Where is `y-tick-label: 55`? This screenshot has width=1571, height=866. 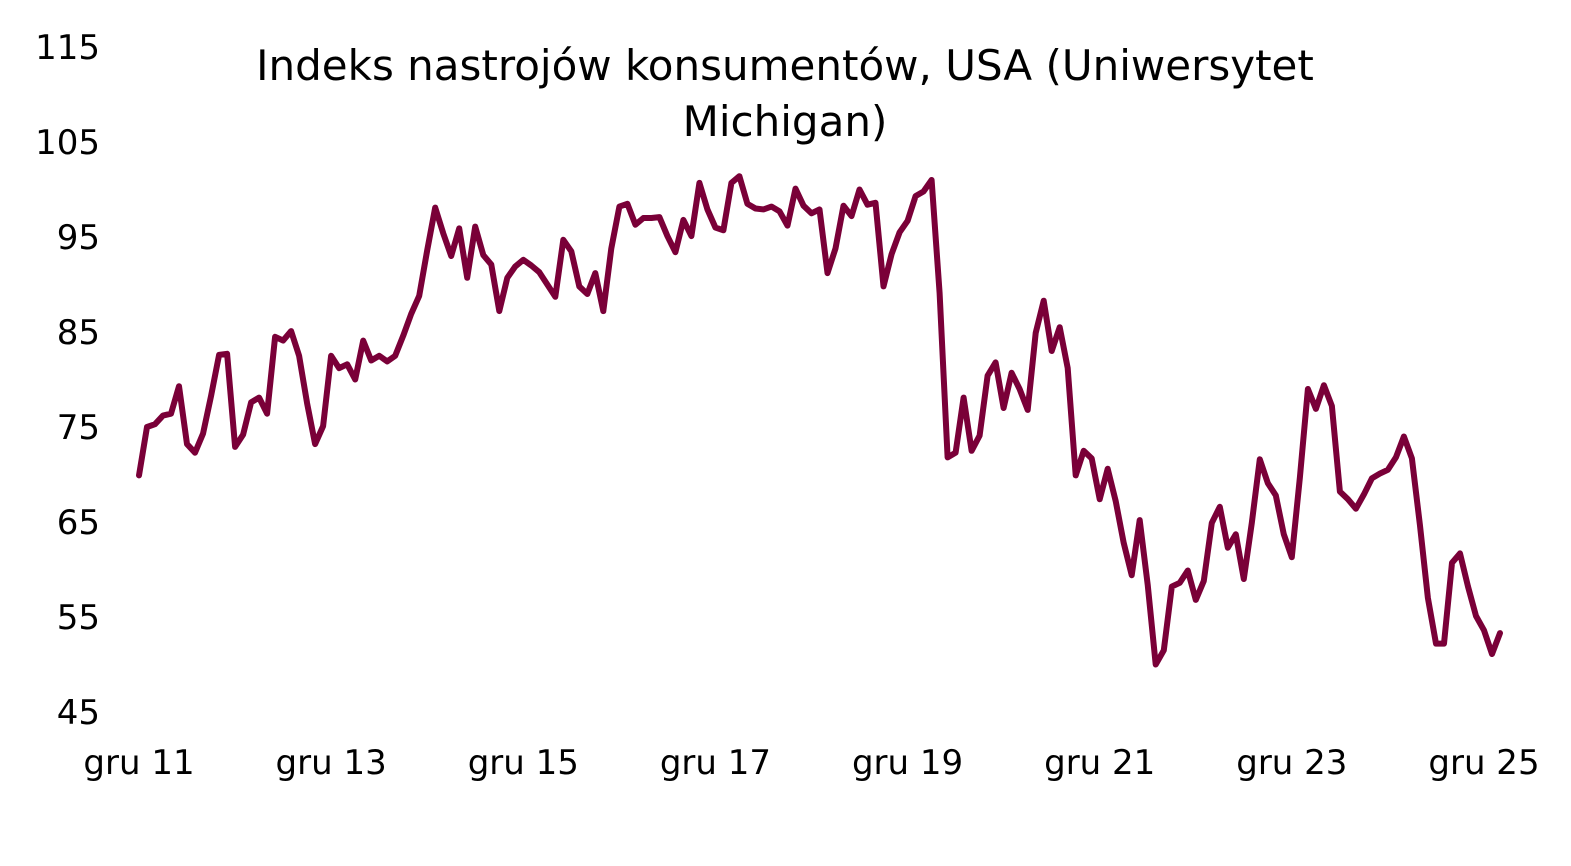
y-tick-label: 55 is located at coordinates (78, 618).